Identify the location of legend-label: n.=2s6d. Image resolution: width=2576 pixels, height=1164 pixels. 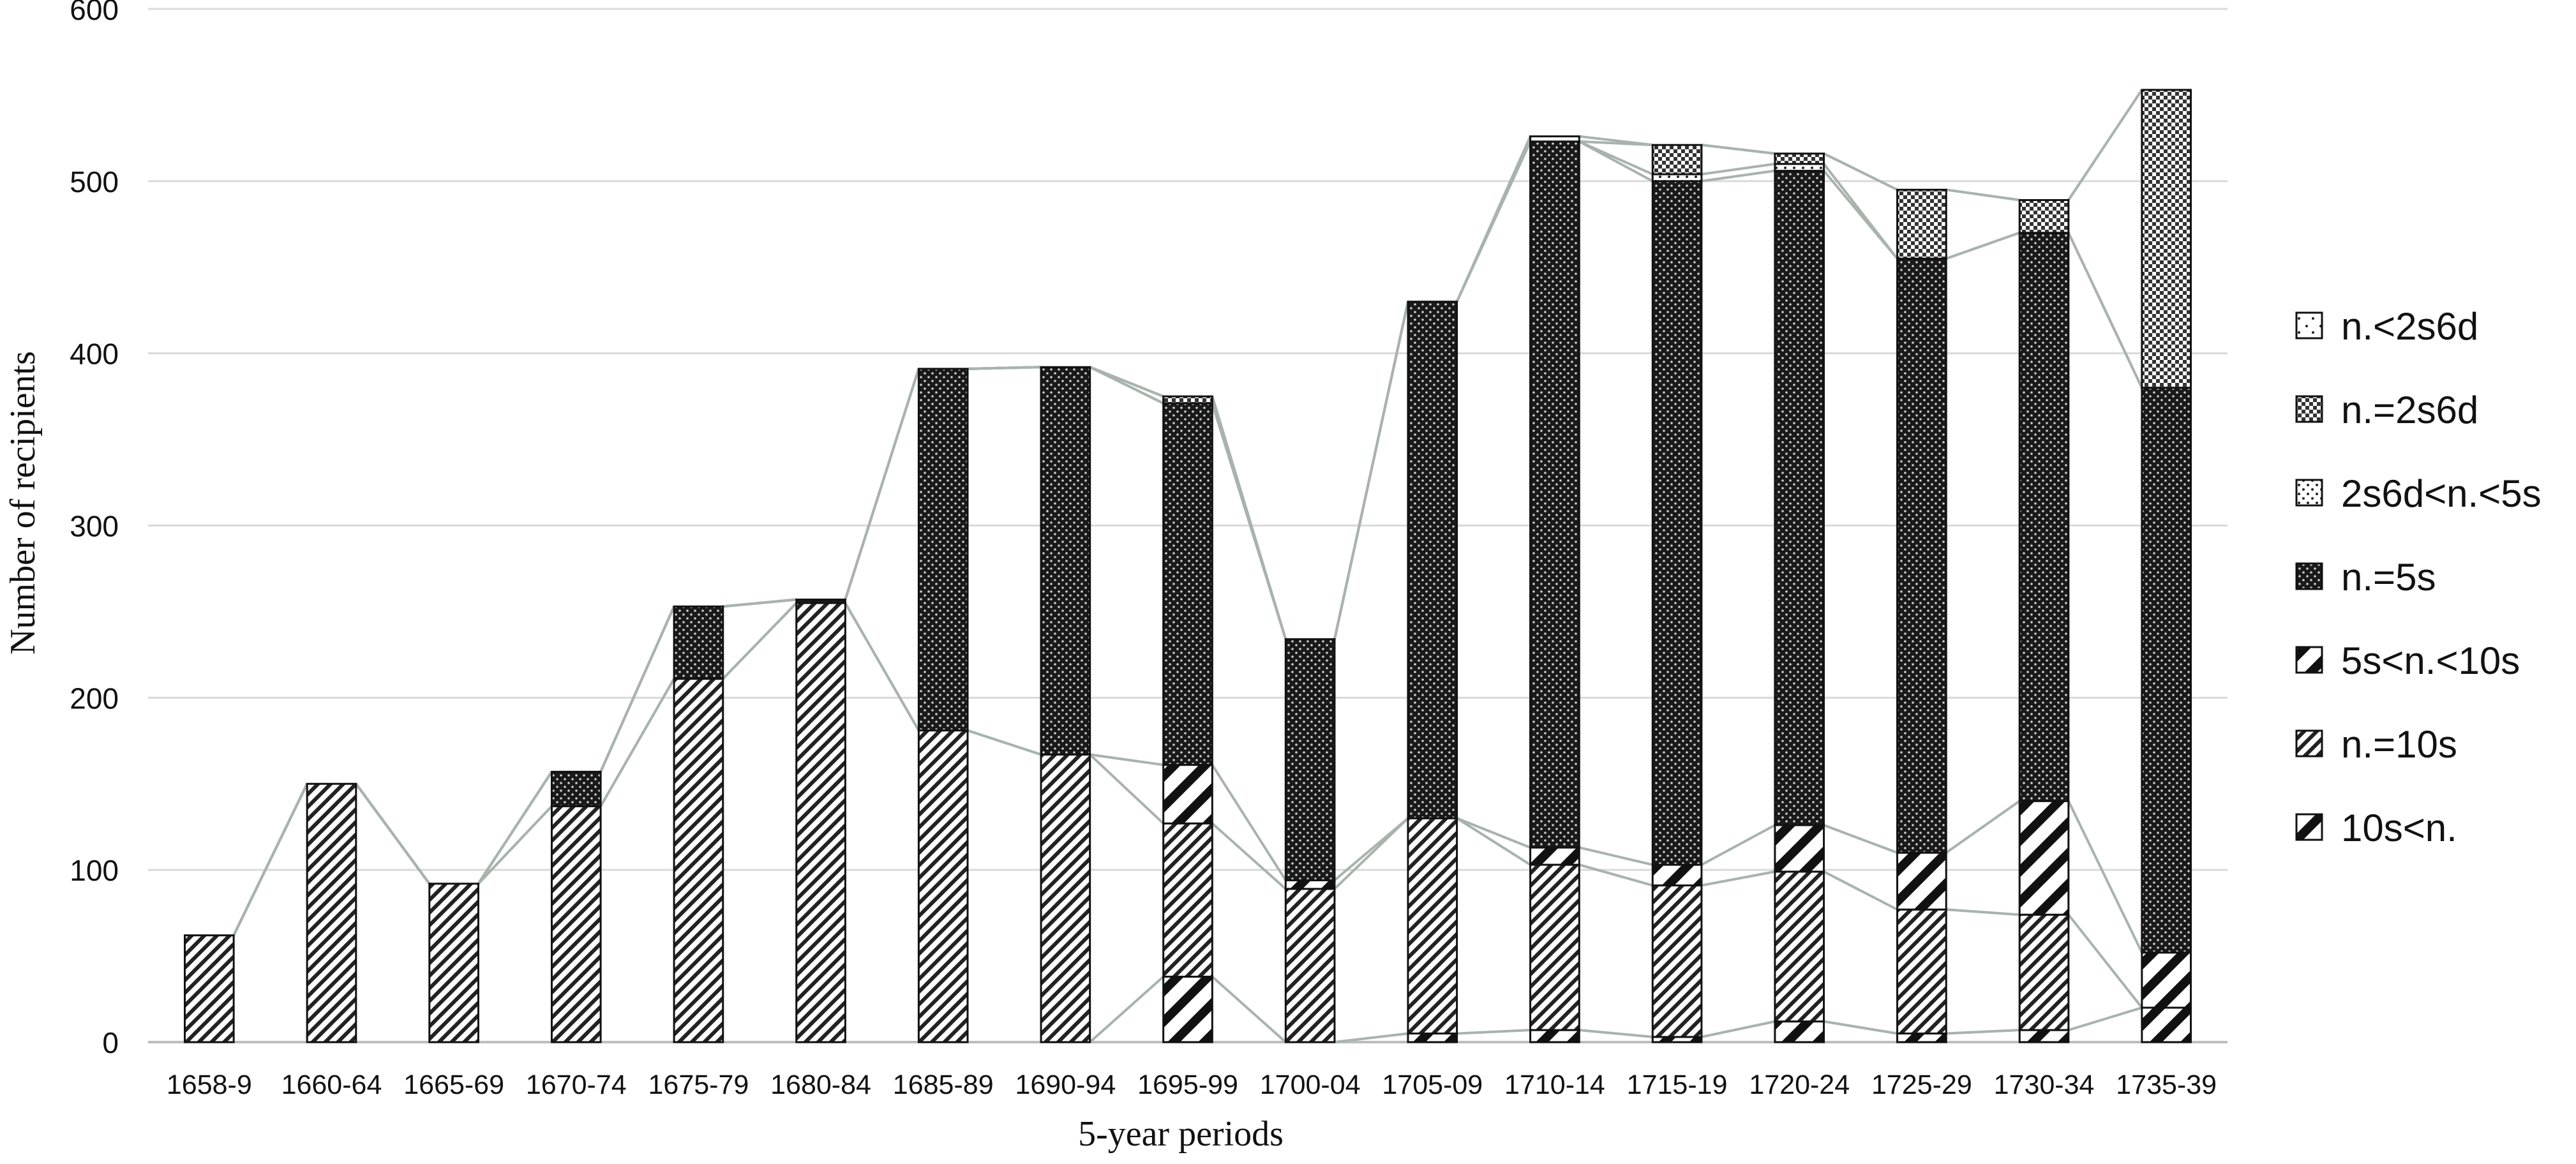
(2409, 410).